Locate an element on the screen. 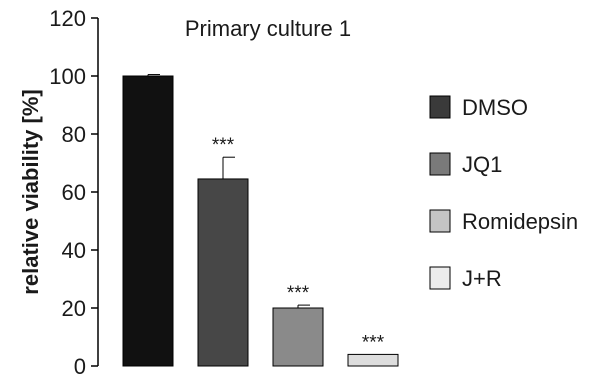 The image size is (608, 378). legend-label: Romidepsin is located at coordinates (520, 221).